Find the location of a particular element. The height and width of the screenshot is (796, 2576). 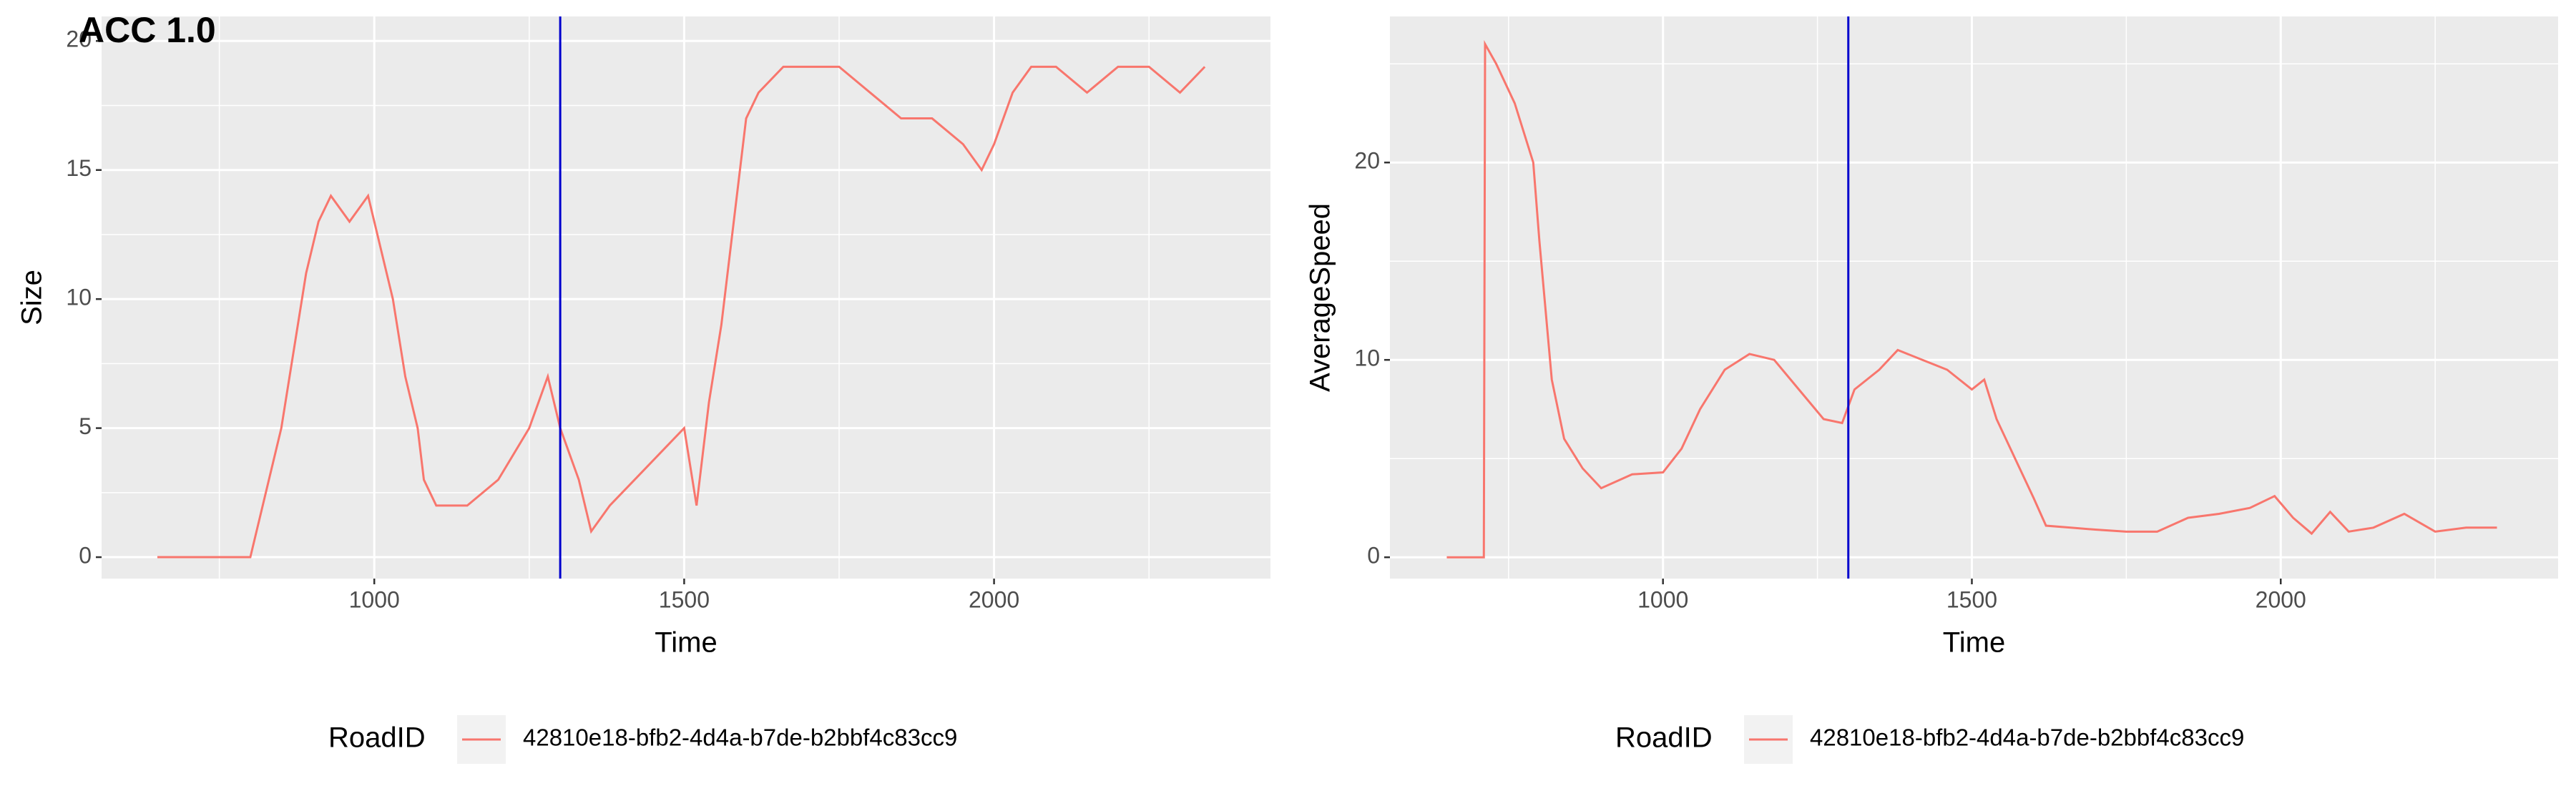

y-tick-label: 15 is located at coordinates (79, 168).